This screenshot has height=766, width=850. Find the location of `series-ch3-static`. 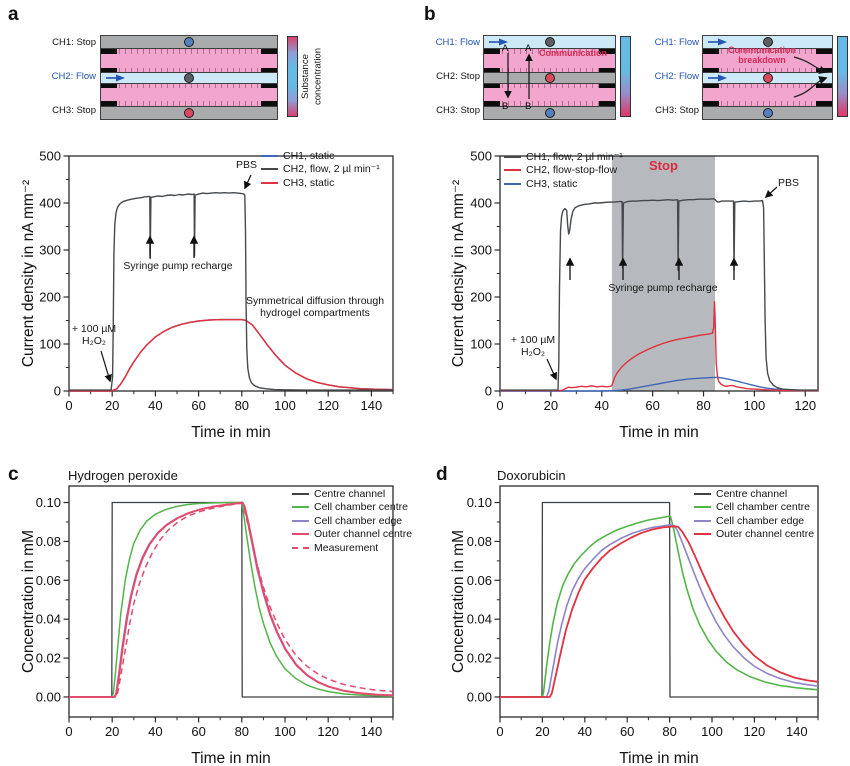

series-ch3-static is located at coordinates (659, 384).